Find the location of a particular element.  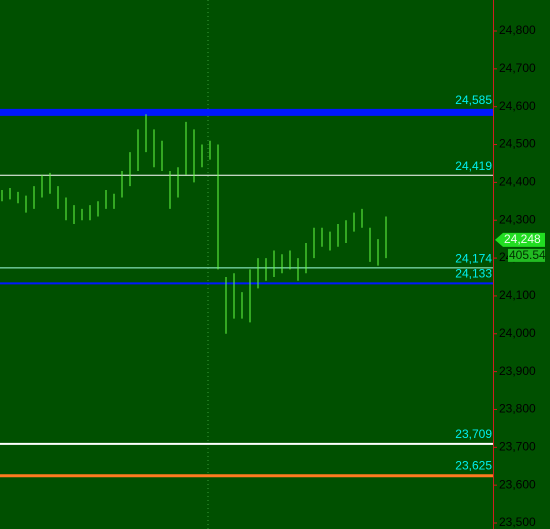

annotation-box is located at coordinates (526, 255).